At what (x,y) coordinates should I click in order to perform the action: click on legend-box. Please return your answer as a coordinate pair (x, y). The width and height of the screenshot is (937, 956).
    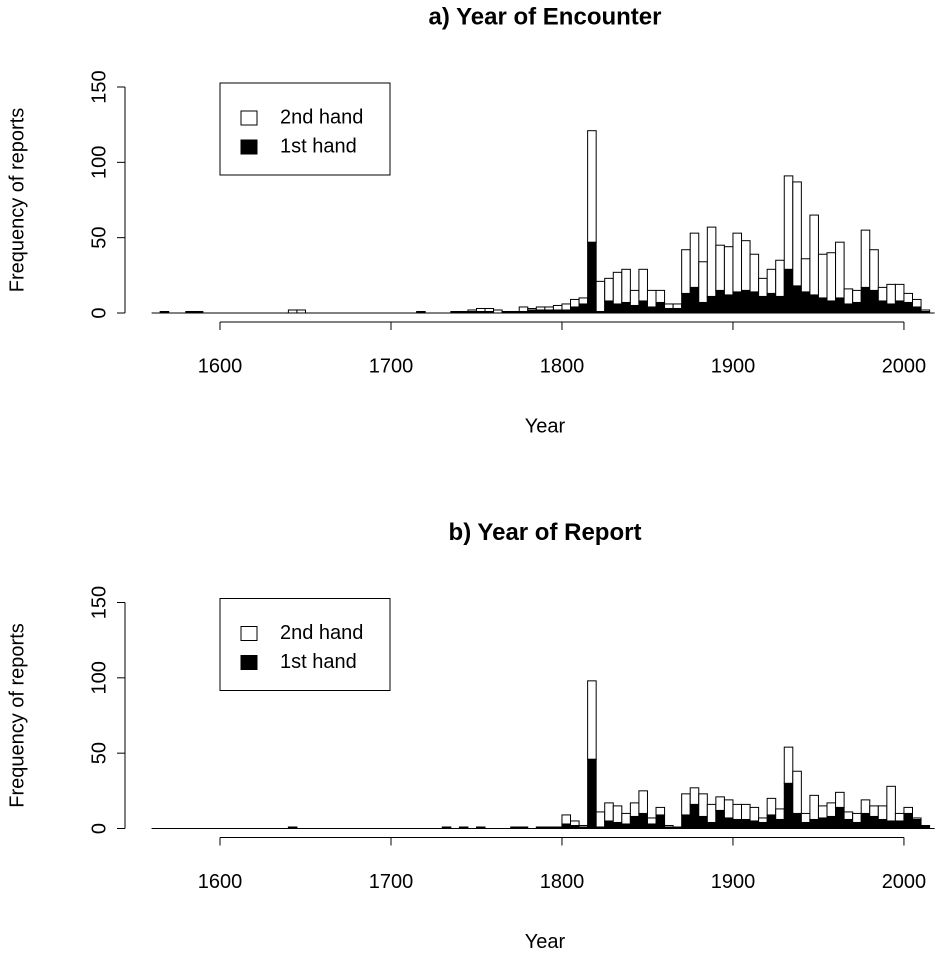
    Looking at the image, I should click on (305, 129).